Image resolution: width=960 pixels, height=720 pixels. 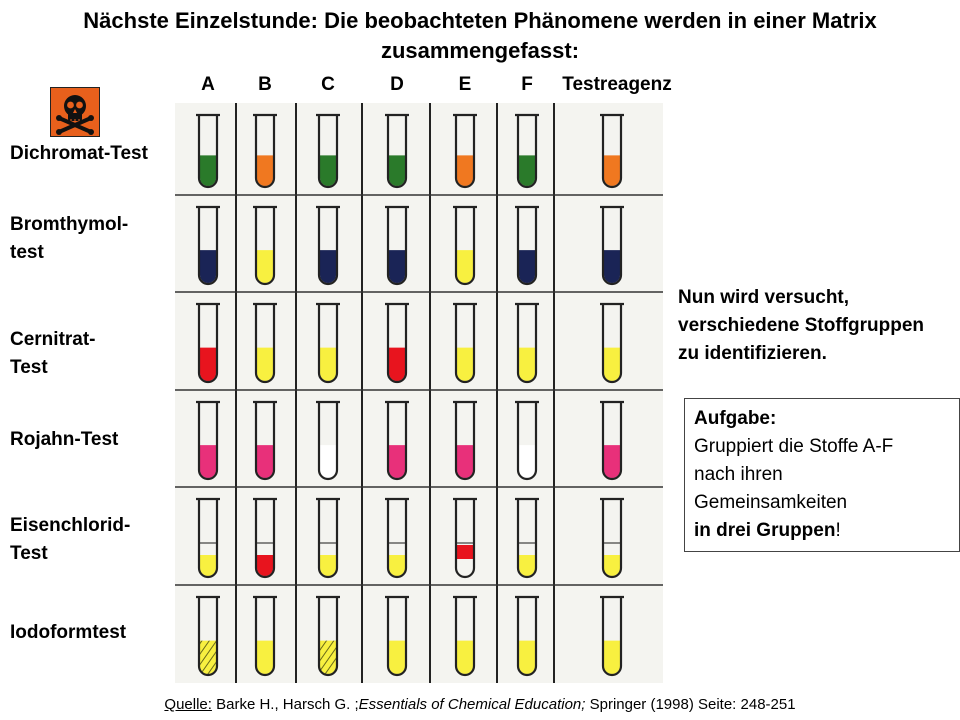 I want to click on row-label: Iodoformtest, so click(x=68, y=633).